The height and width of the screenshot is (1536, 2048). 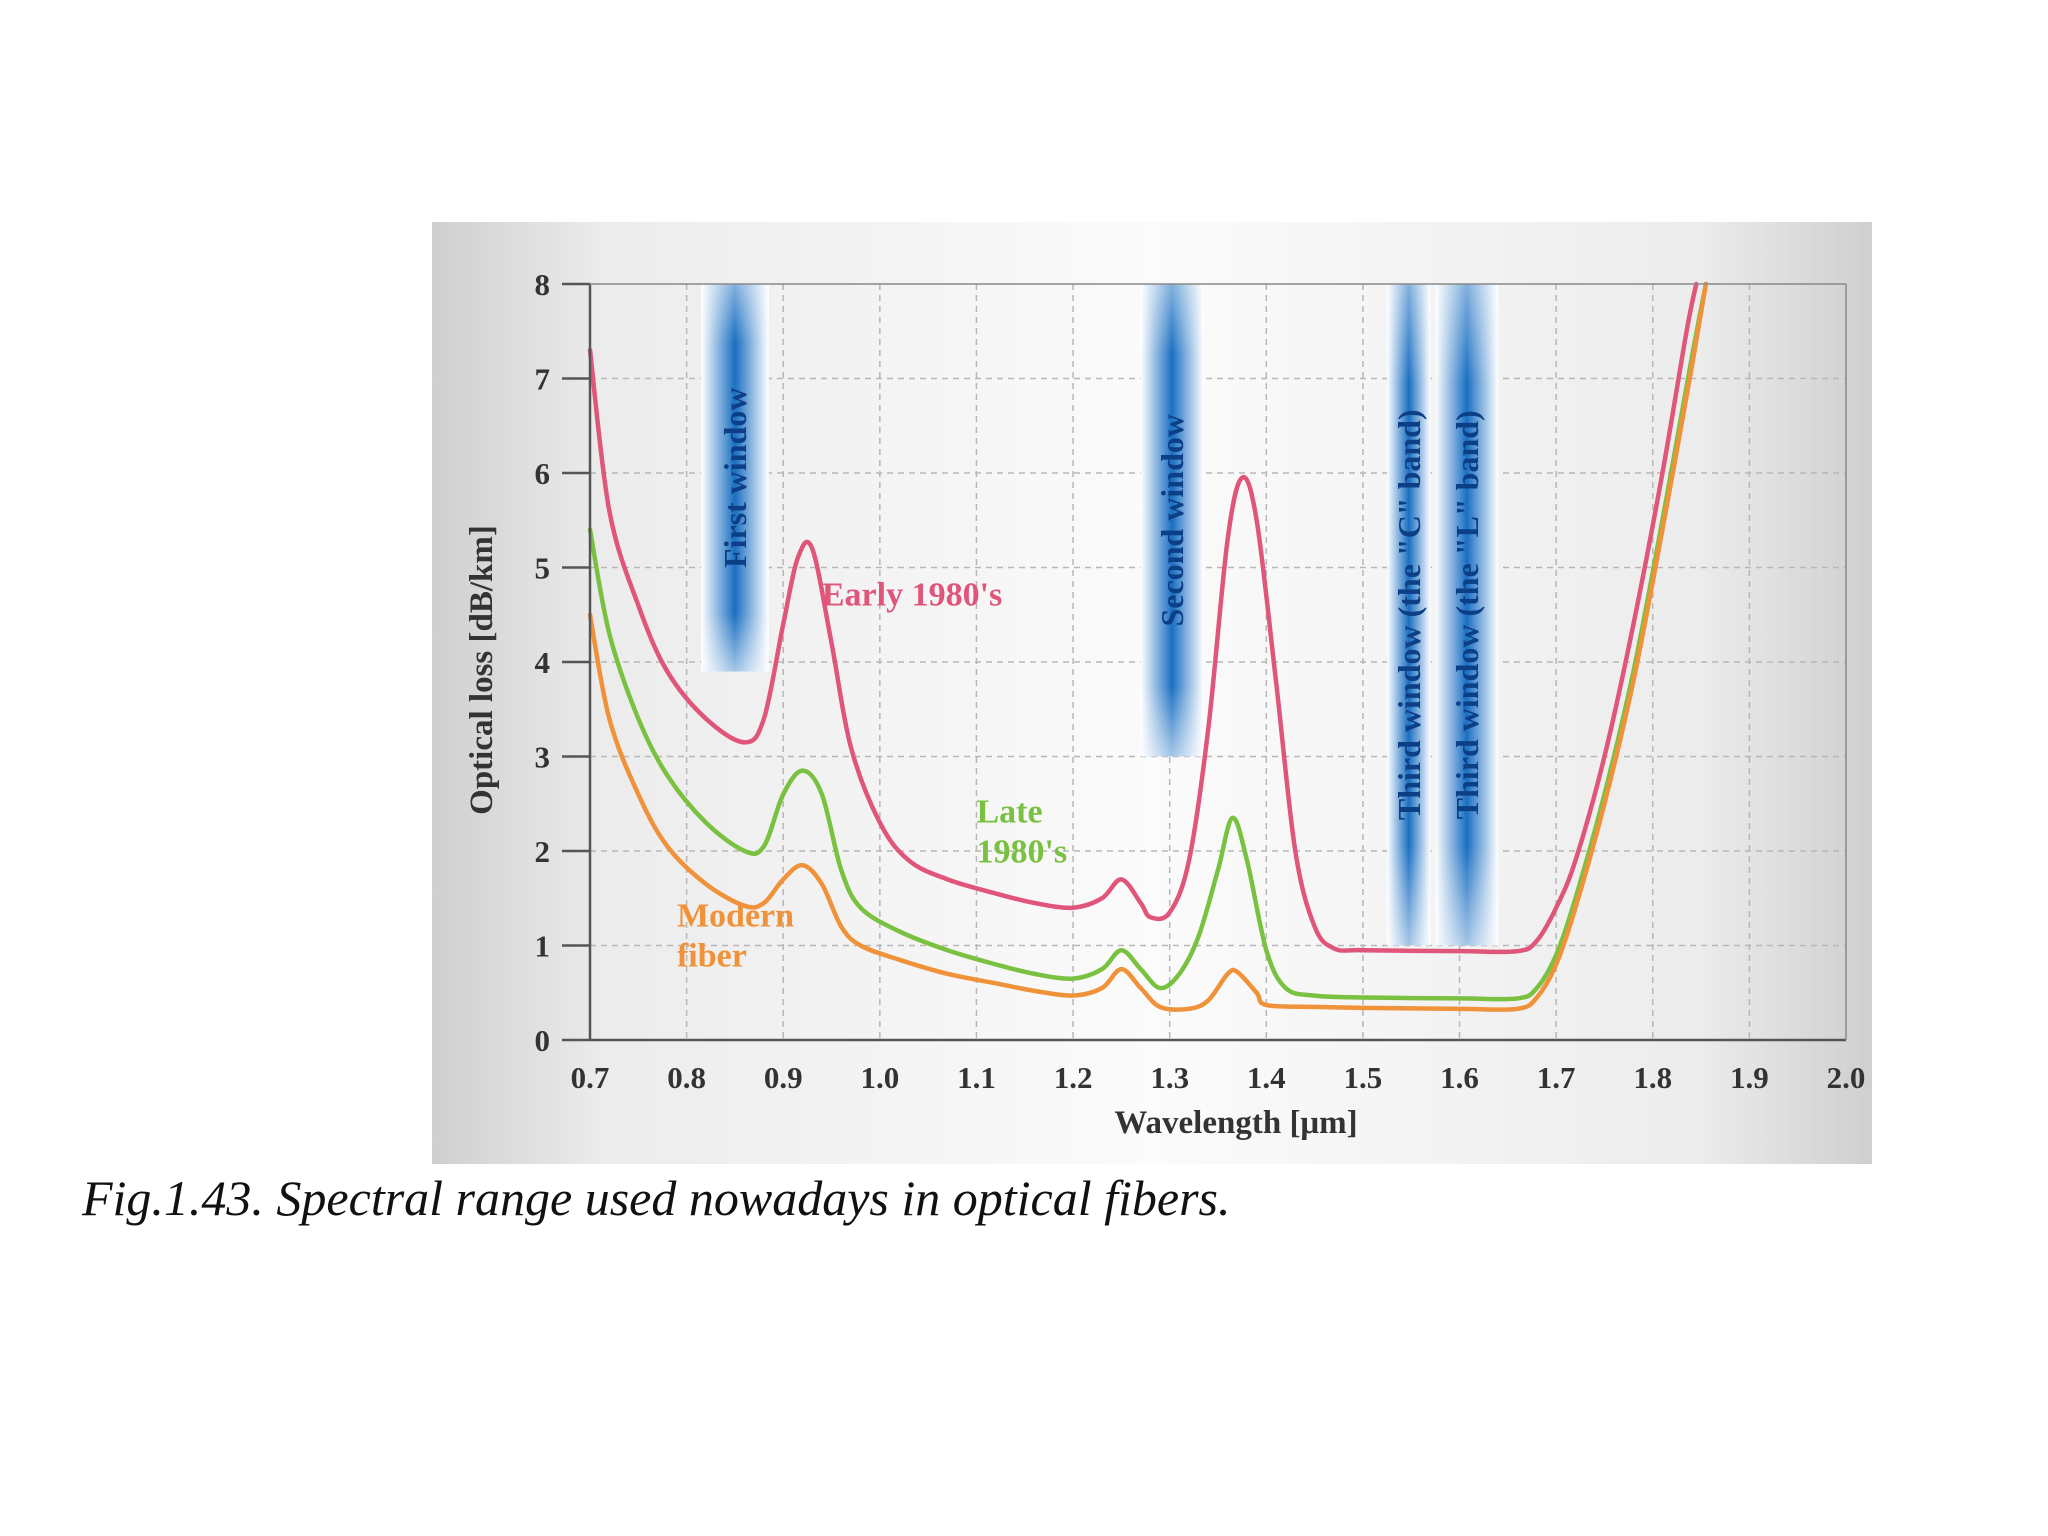 I want to click on x-tick-label: 1.8, so click(x=1652, y=1077).